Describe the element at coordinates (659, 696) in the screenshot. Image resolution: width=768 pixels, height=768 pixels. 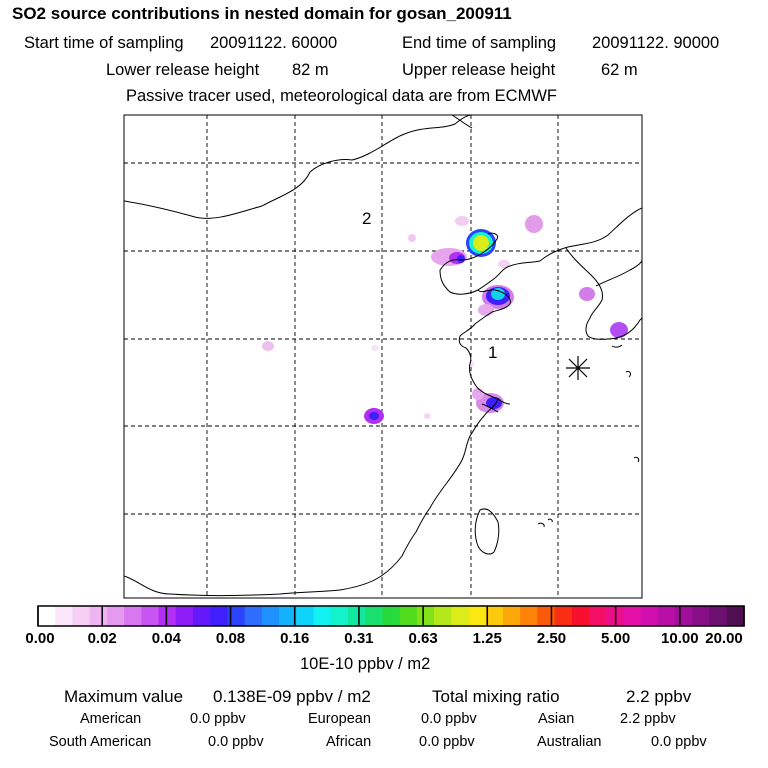
I see `total-mixing-value: 2.2 ppbv` at that location.